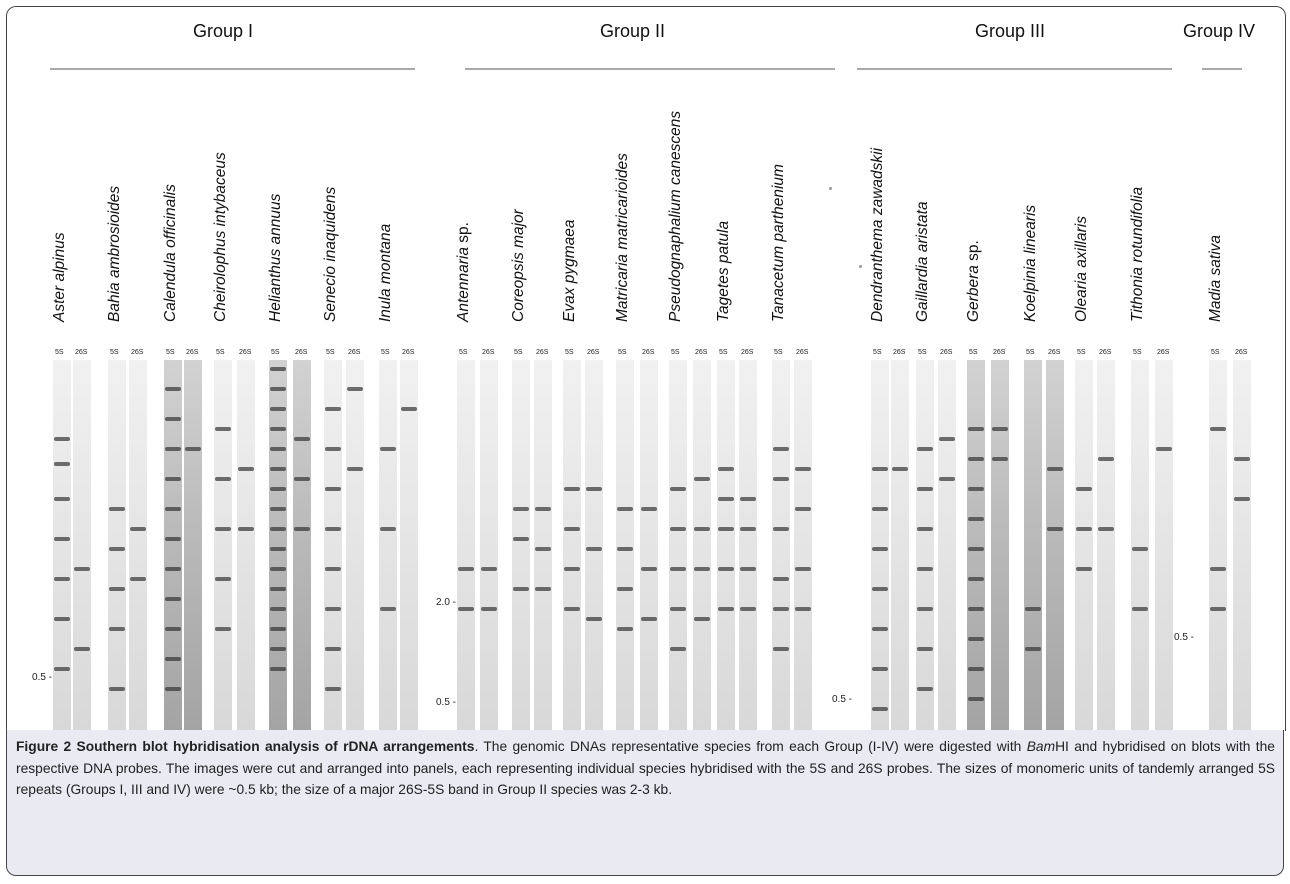  What do you see at coordinates (1222, 69) in the screenshot?
I see `group-4-divider` at bounding box center [1222, 69].